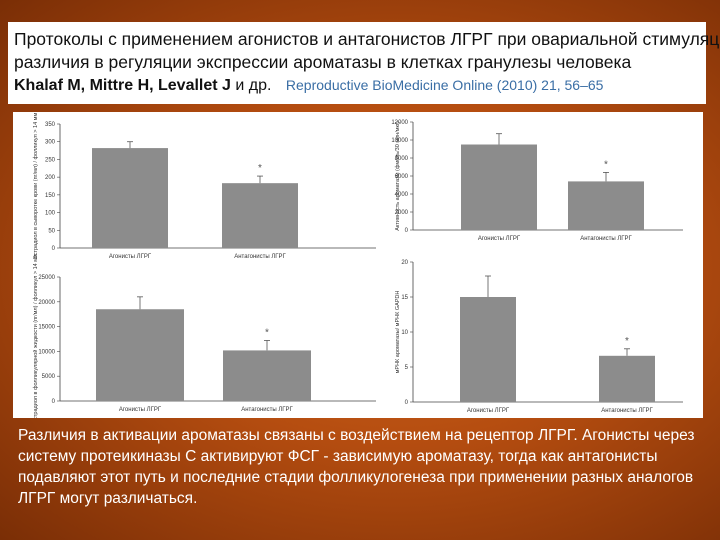  What do you see at coordinates (404, 298) in the screenshot?
I see `y-tick-label: 15` at bounding box center [404, 298].